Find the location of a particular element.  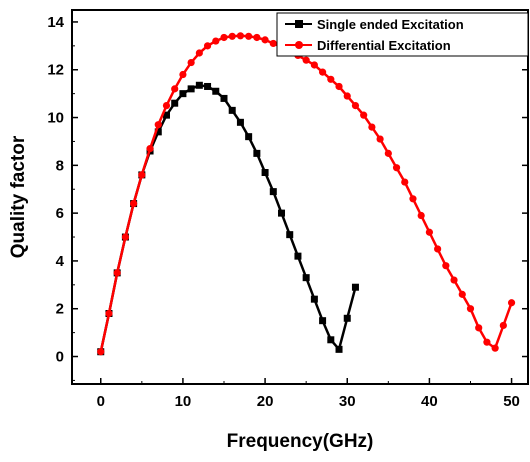

y-axis-label: Quality factor is located at coordinates (18, 196).